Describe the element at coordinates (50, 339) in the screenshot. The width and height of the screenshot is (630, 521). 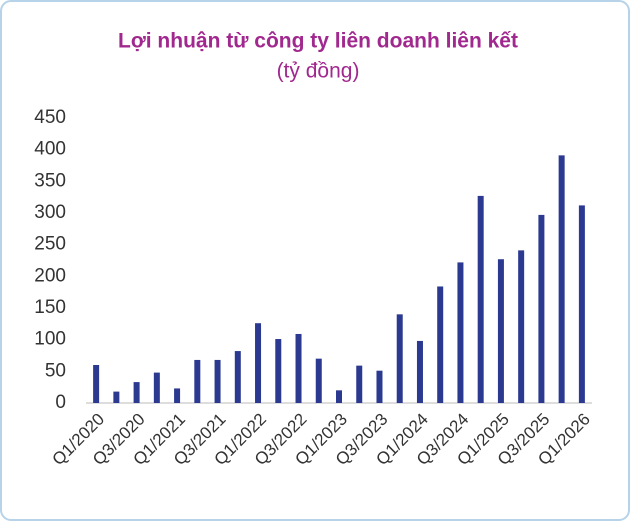
I see `y-tick-label: 100` at that location.